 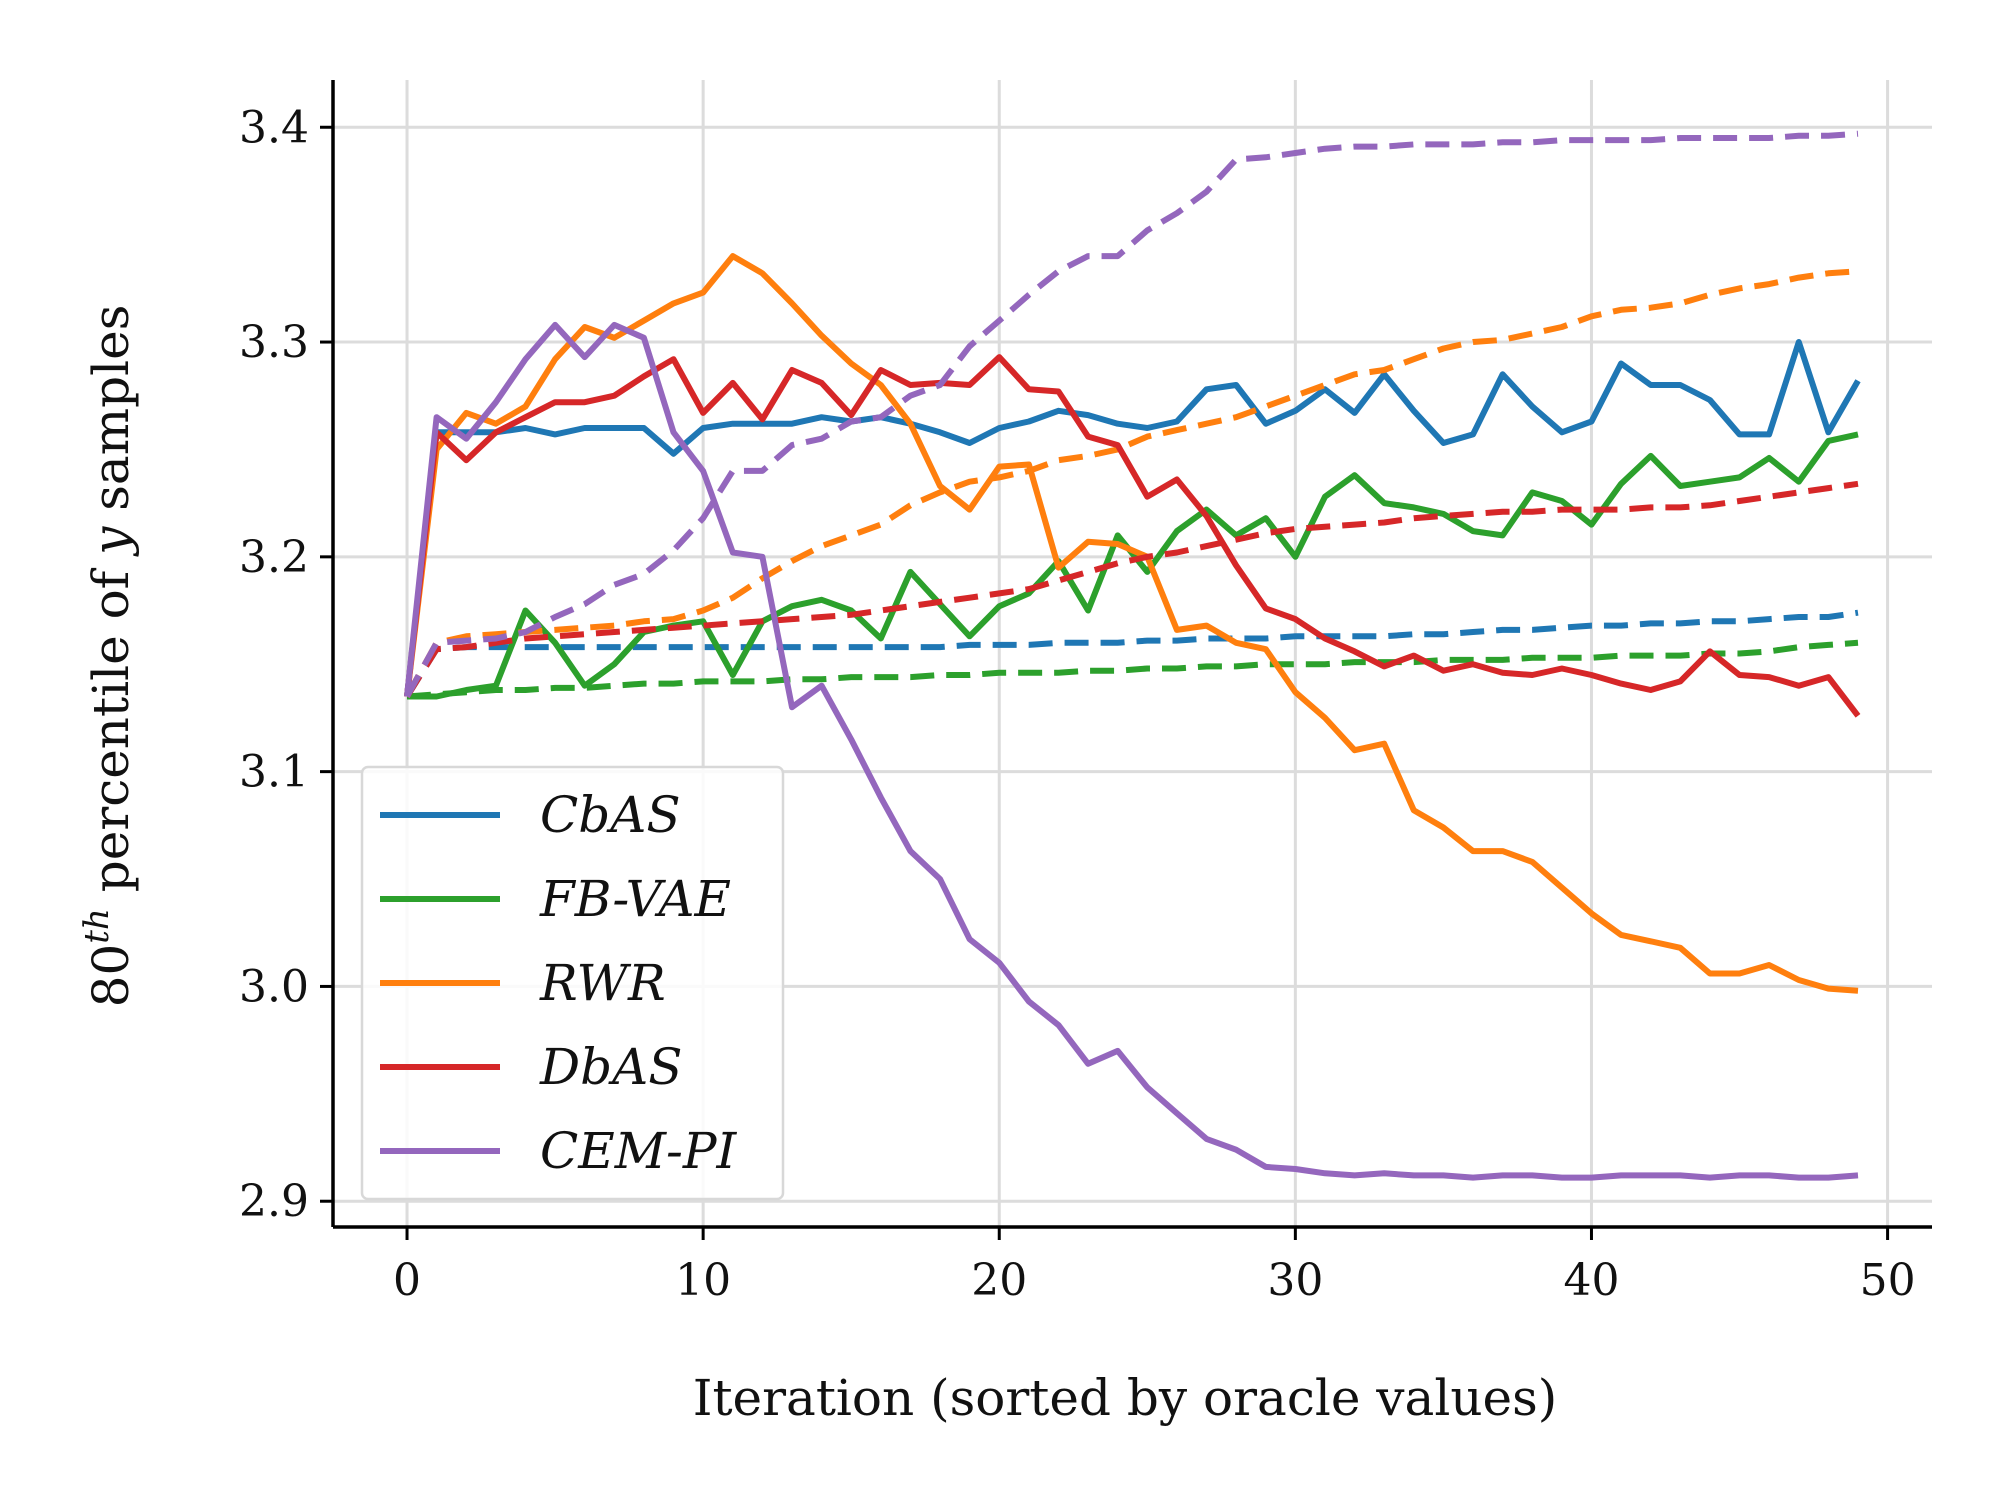 What do you see at coordinates (274, 127) in the screenshot?
I see `y-tick-label-3.4: 3.4` at bounding box center [274, 127].